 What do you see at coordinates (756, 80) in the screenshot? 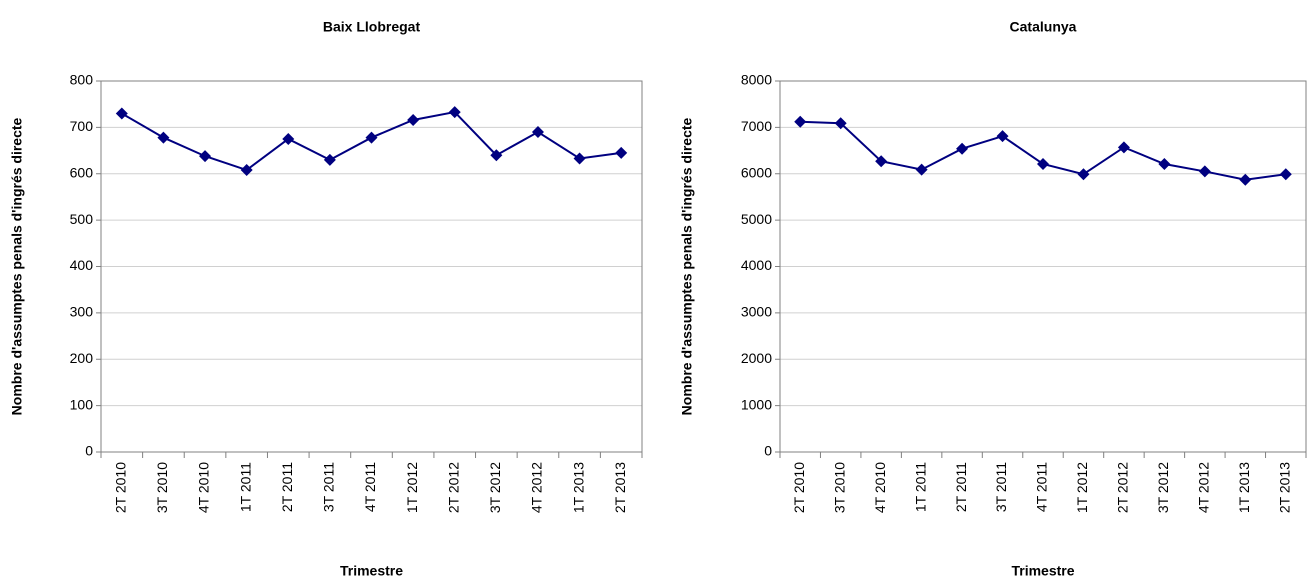
I see `y-tick-label: 8000` at bounding box center [756, 80].